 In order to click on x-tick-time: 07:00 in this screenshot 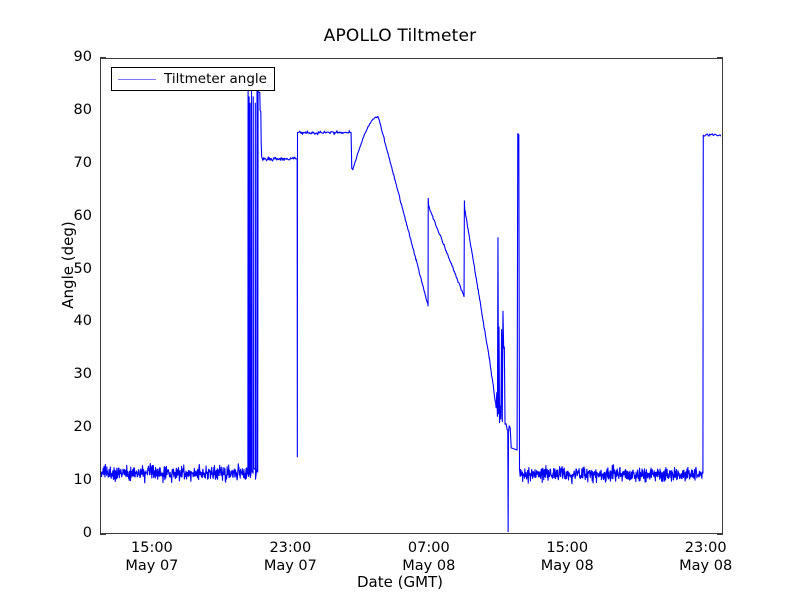, I will do `click(428, 548)`.